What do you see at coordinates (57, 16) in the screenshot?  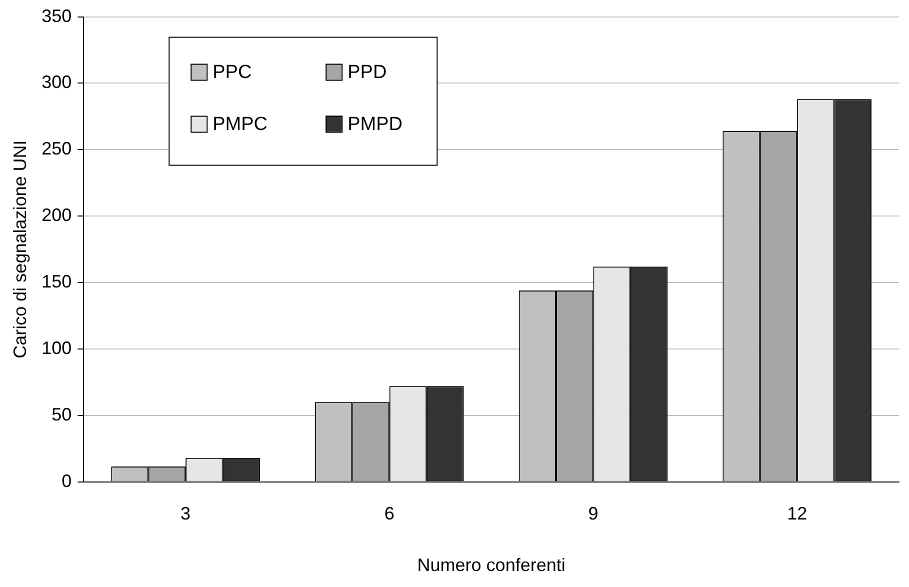 I see `y-tick-label: 350` at bounding box center [57, 16].